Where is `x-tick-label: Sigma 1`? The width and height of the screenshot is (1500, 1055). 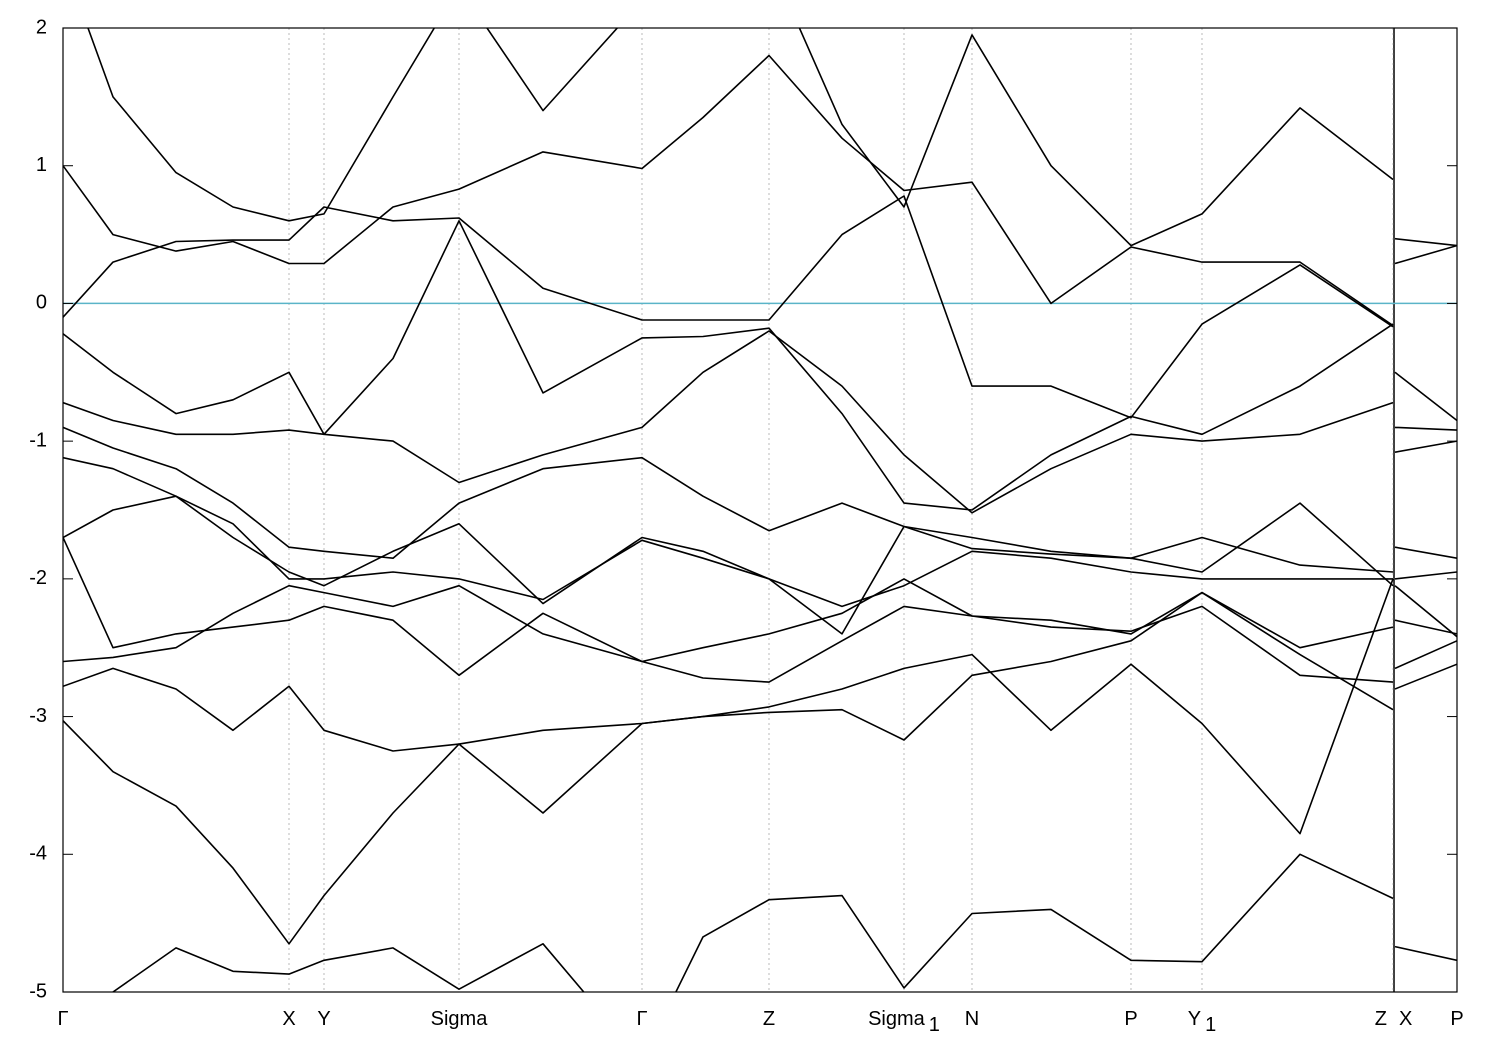 x-tick-label: Sigma 1 is located at coordinates (904, 1022).